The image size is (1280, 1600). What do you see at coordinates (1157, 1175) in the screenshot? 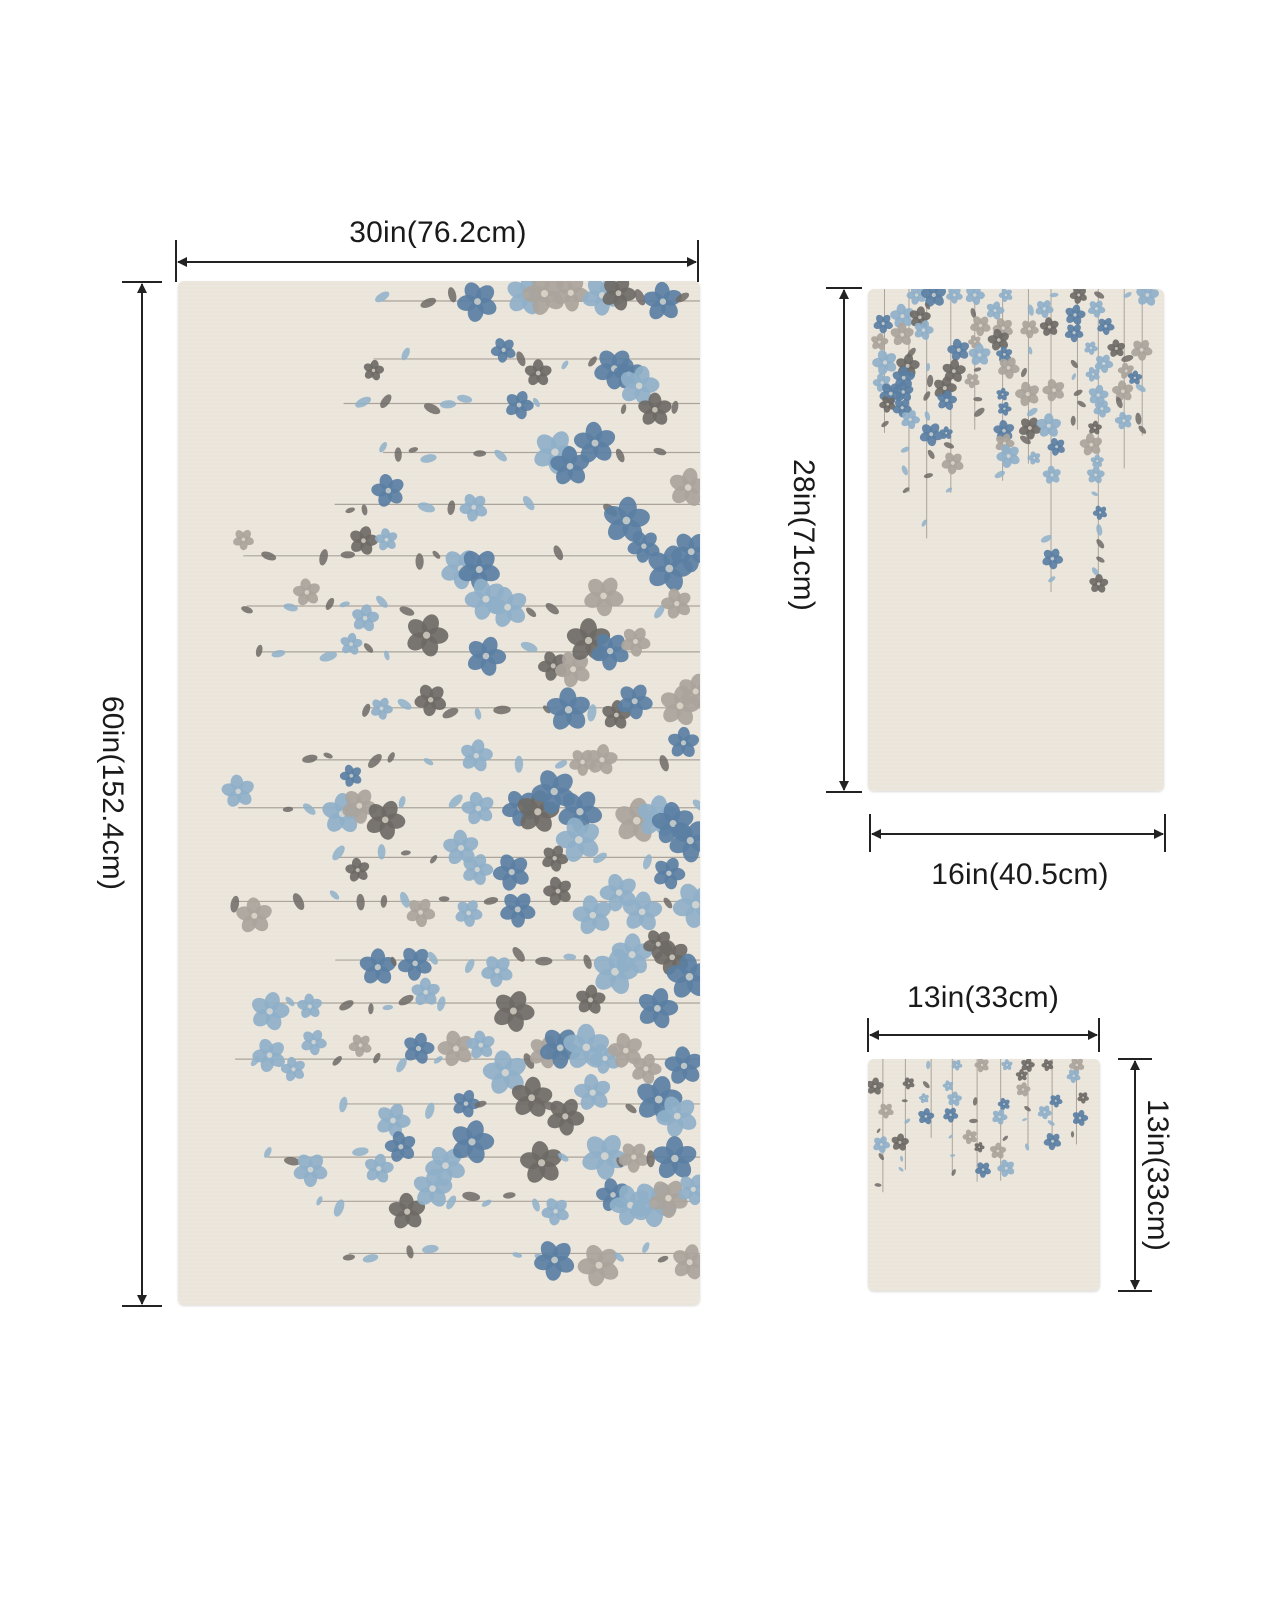
I see `washcloth-height-label: 13in(33cm)` at bounding box center [1157, 1175].